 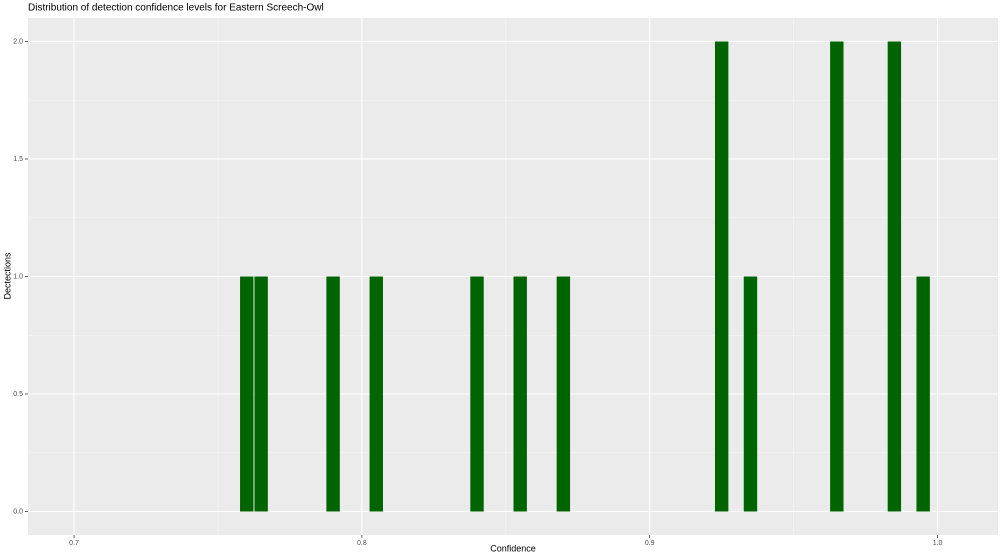 What do you see at coordinates (18, 41) in the screenshot?
I see `y-tick-label: 2.0` at bounding box center [18, 41].